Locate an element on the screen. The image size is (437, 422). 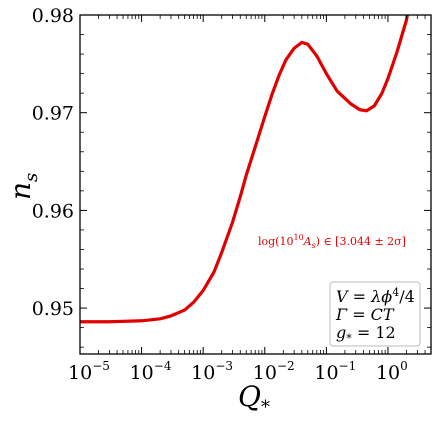
annotation-mid: A is located at coordinates (307, 241).